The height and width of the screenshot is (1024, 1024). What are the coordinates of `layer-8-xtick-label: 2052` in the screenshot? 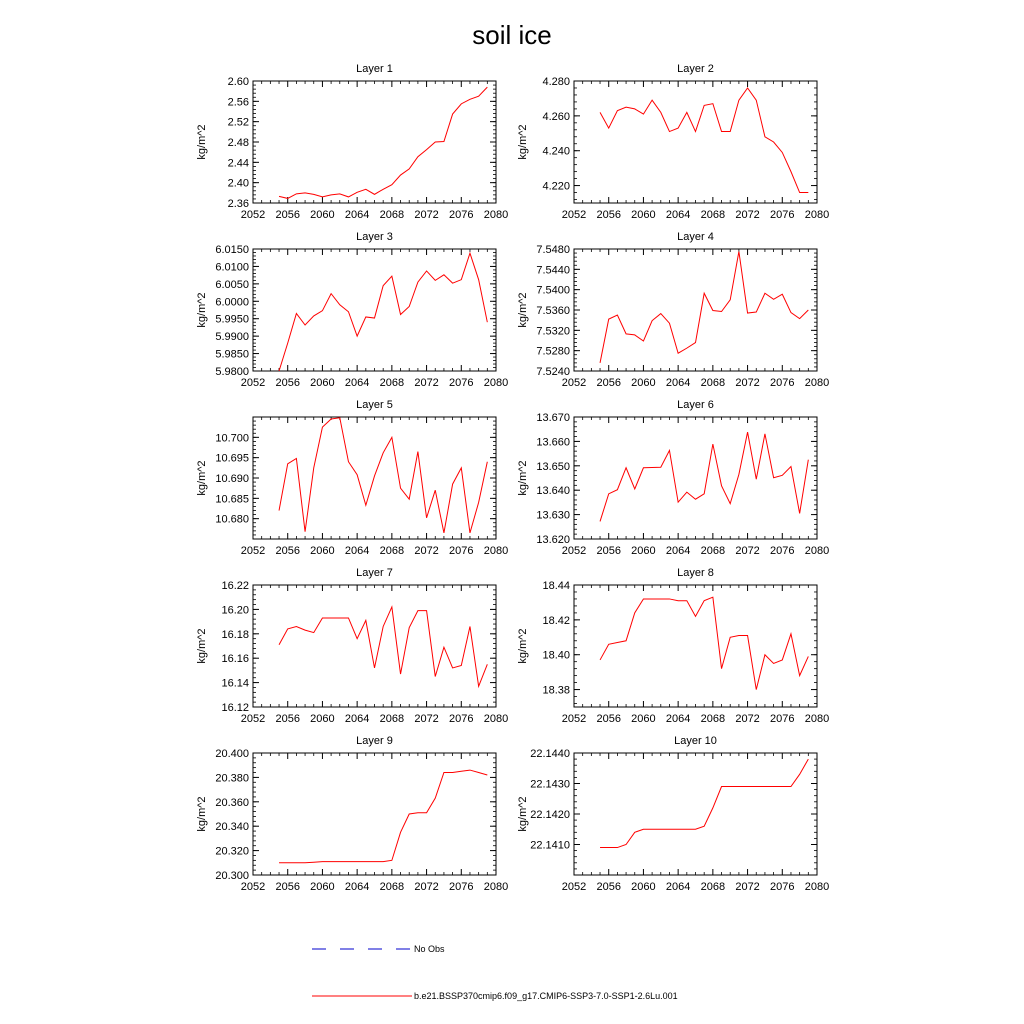 It's located at (574, 719).